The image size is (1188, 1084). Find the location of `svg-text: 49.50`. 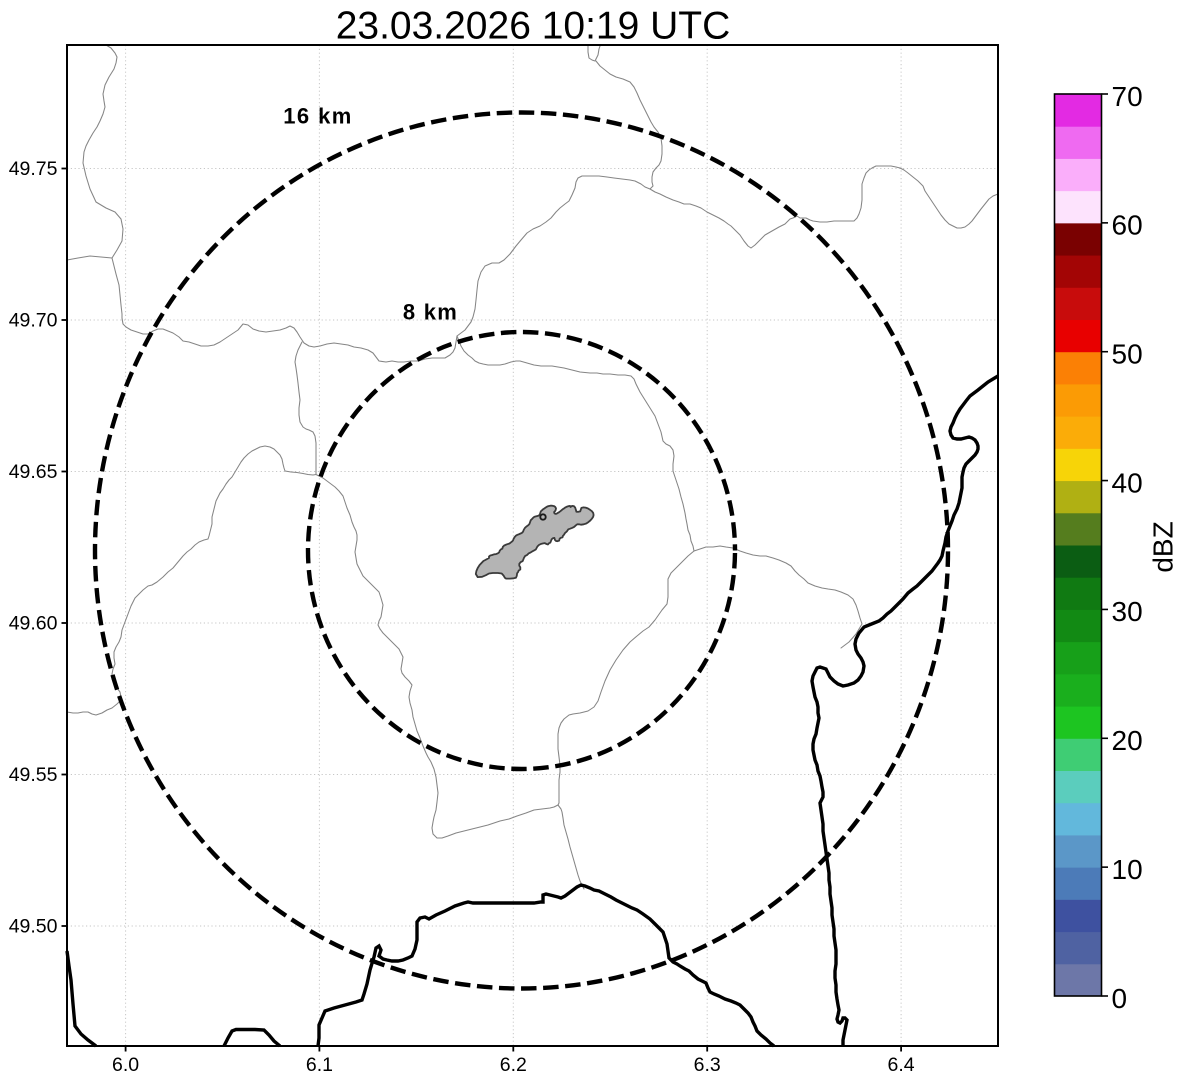

svg-text: 49.50 is located at coordinates (33, 927).